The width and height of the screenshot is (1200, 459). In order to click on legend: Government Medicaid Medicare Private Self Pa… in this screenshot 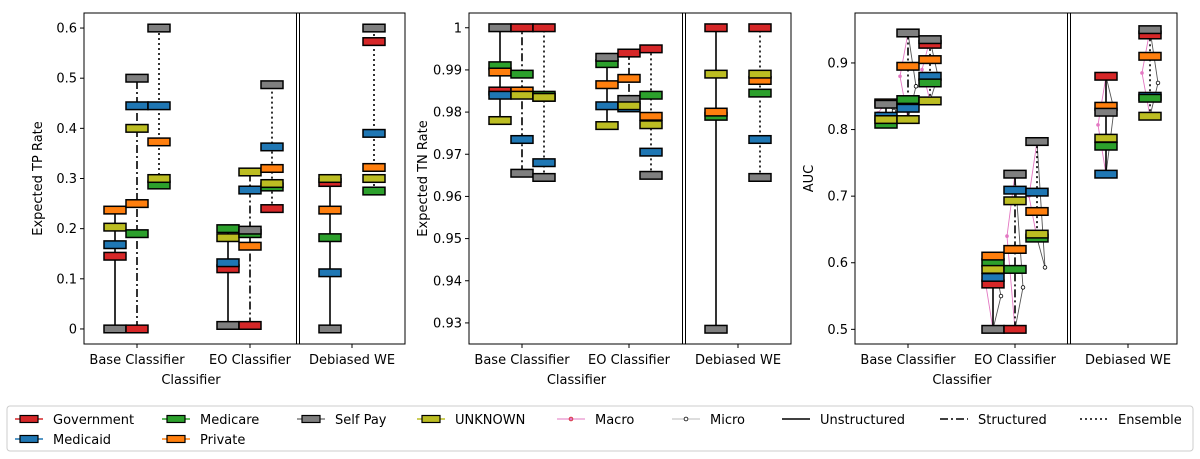, I will do `click(600, 428)`.